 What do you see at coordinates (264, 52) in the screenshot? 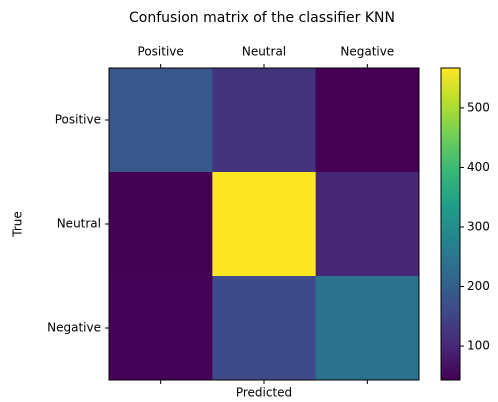
I see `x-tick-label: Neutral` at bounding box center [264, 52].